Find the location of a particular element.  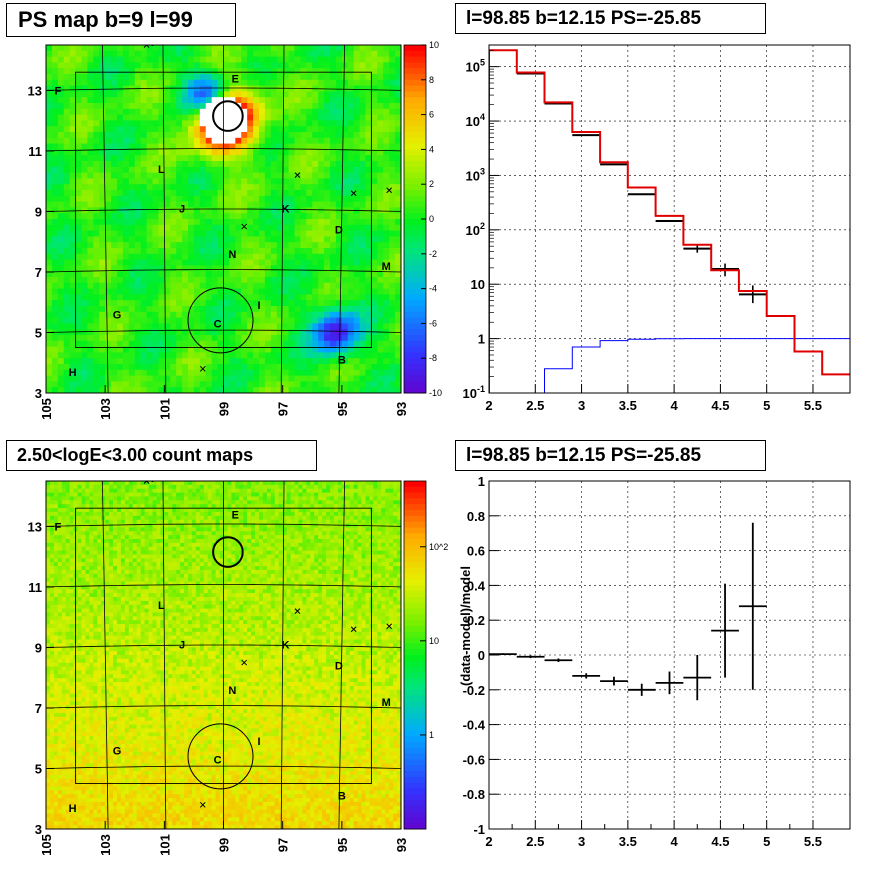

colorbar-tick-label: 8 is located at coordinates (431, 80).